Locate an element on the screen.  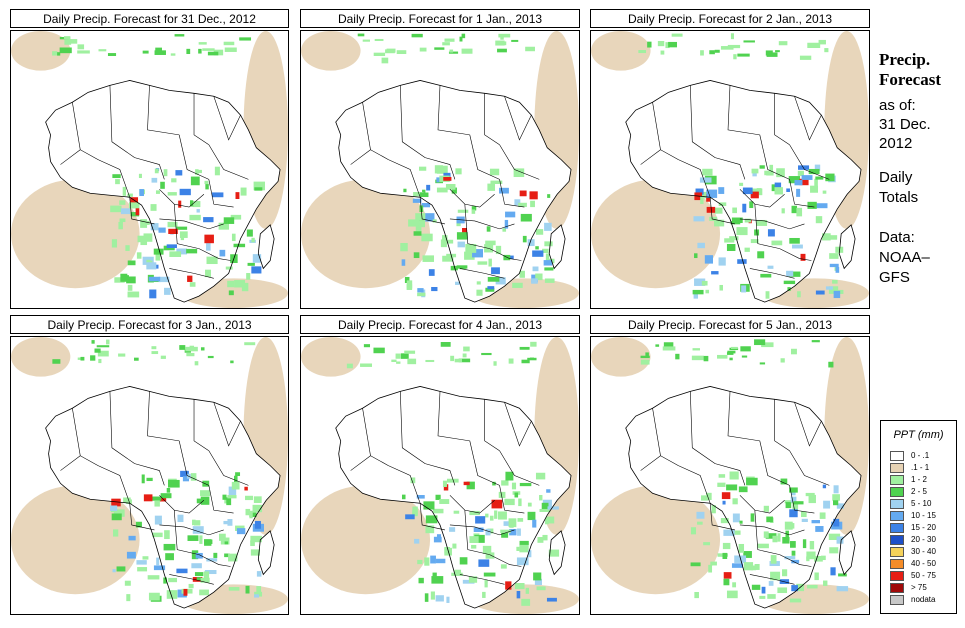
side-asof: as of: is located at coordinates (897, 105).